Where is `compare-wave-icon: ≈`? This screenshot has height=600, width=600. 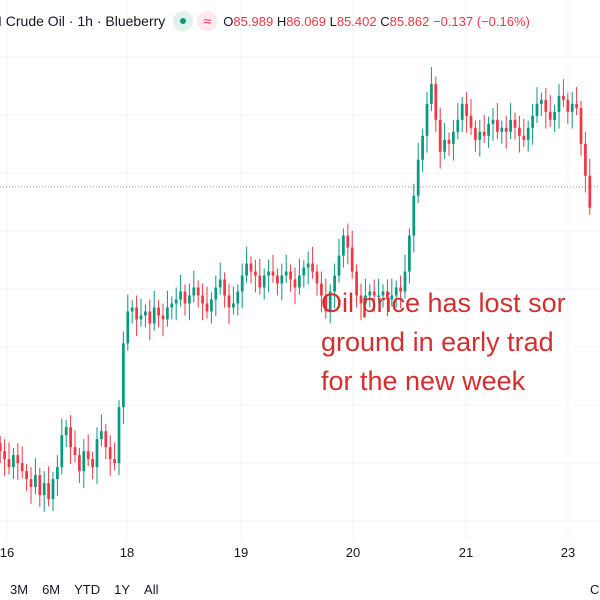 compare-wave-icon: ≈ is located at coordinates (207, 21).